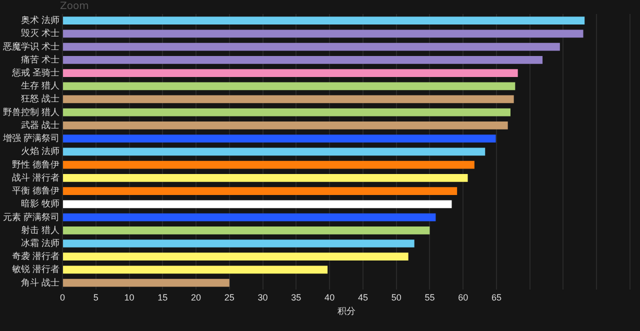  I want to click on y-tick-label: 野兽控制 猎人, so click(31, 111).